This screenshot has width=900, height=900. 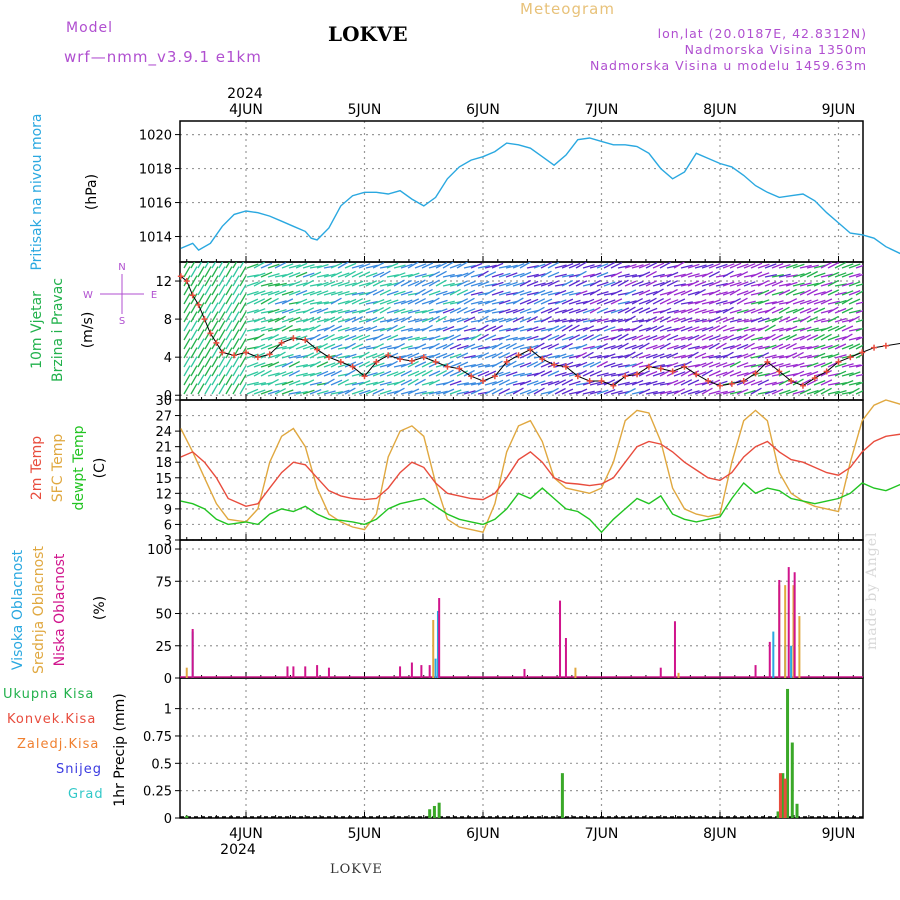 What do you see at coordinates (168, 358) in the screenshot?
I see `y-tick-label: 4` at bounding box center [168, 358].